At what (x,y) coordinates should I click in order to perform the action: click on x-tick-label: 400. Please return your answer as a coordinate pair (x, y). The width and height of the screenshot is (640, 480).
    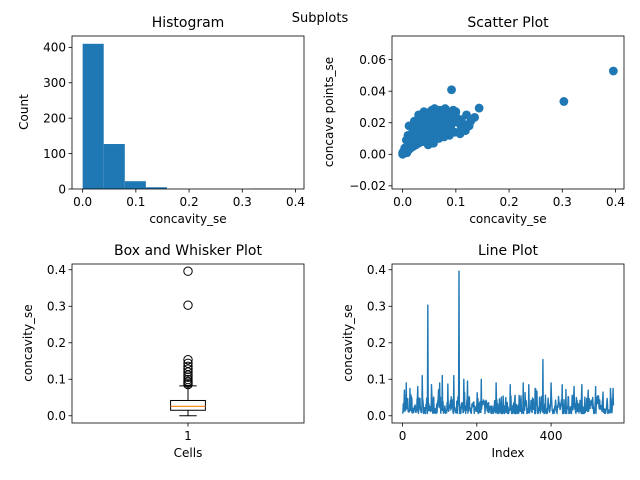
    Looking at the image, I should click on (551, 436).